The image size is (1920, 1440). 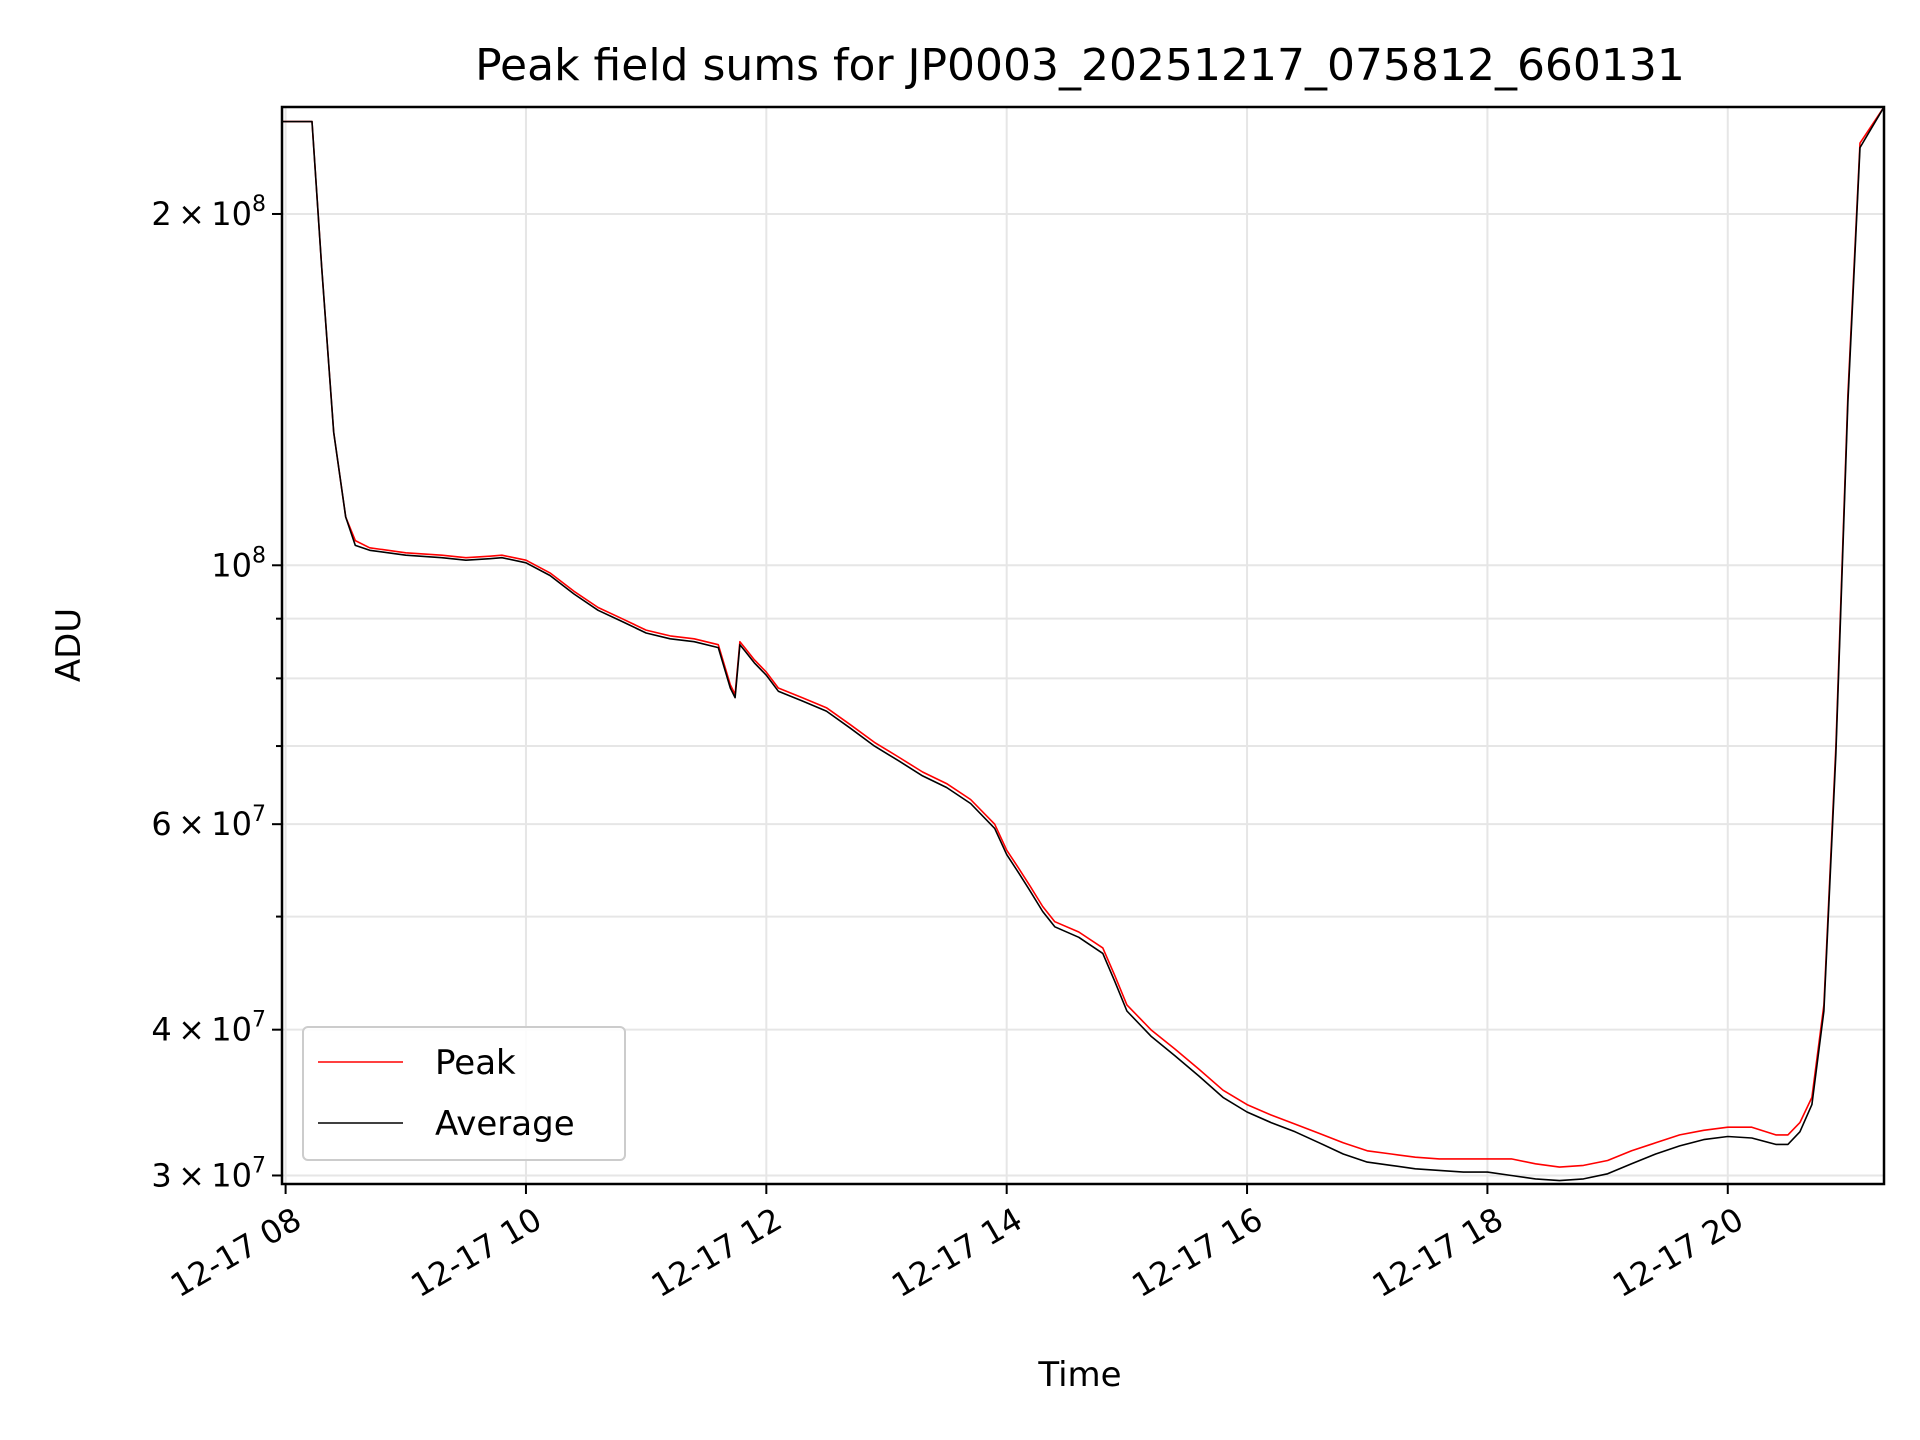 I want to click on x-tick-label: 12-17 16, so click(x=1197, y=1252).